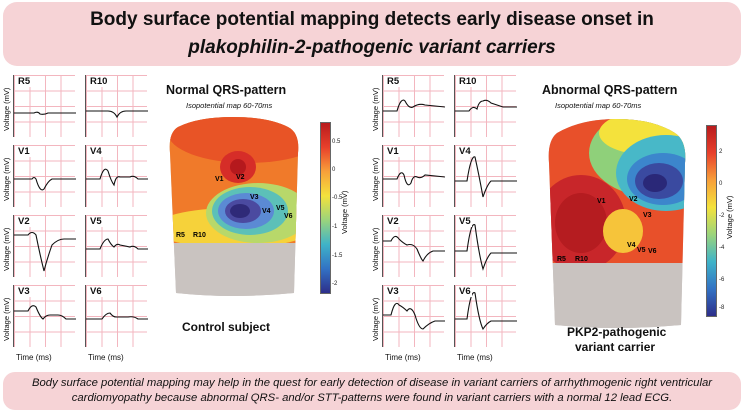 Image resolution: width=744 pixels, height=412 pixels. Describe the element at coordinates (722, 248) in the screenshot. I see `colorbar-tick: -4` at that location.